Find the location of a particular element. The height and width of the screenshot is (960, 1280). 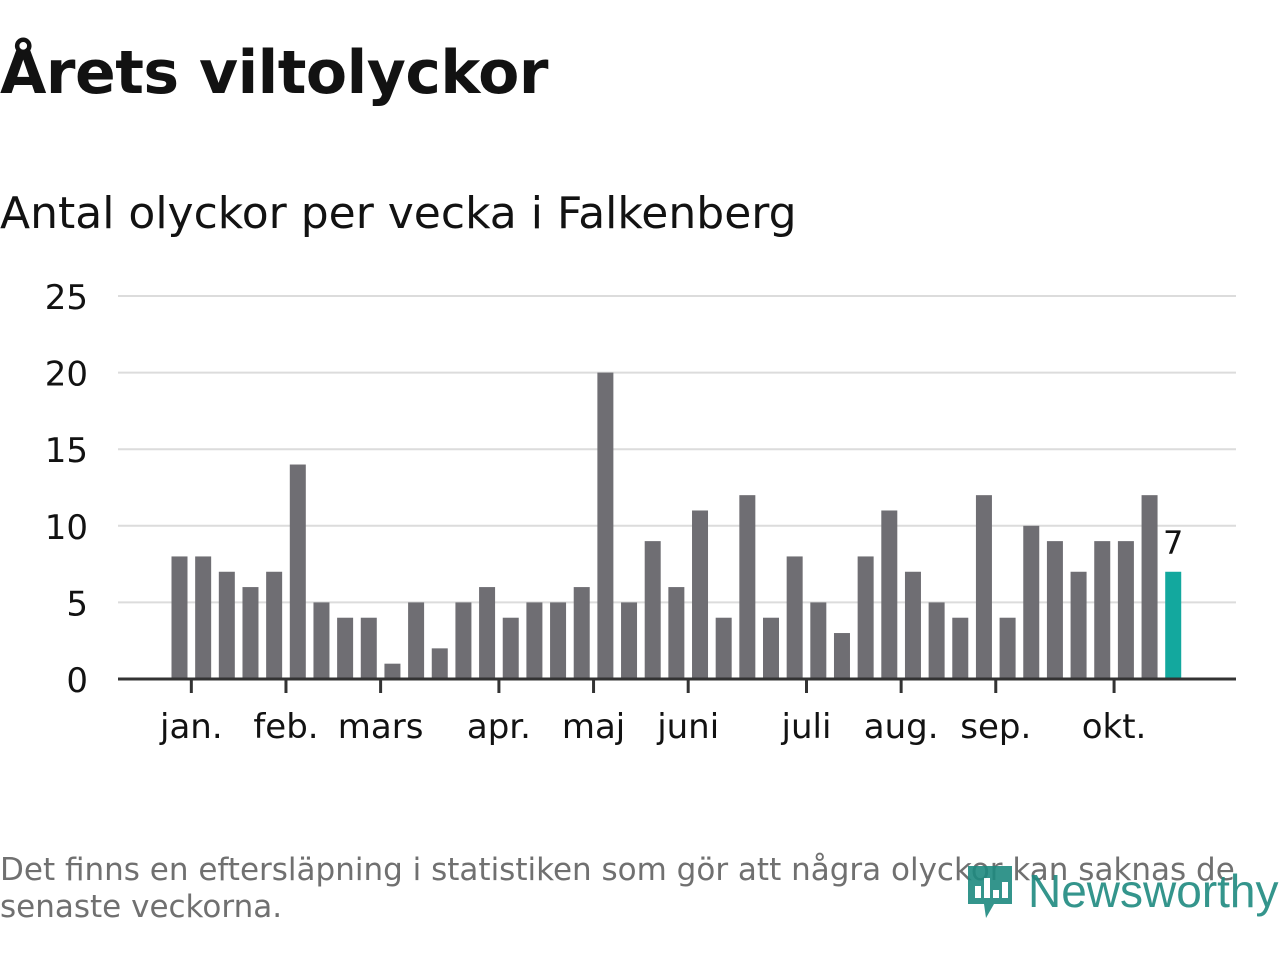

brand-logo: Newsworthy is located at coordinates (1121, 891).